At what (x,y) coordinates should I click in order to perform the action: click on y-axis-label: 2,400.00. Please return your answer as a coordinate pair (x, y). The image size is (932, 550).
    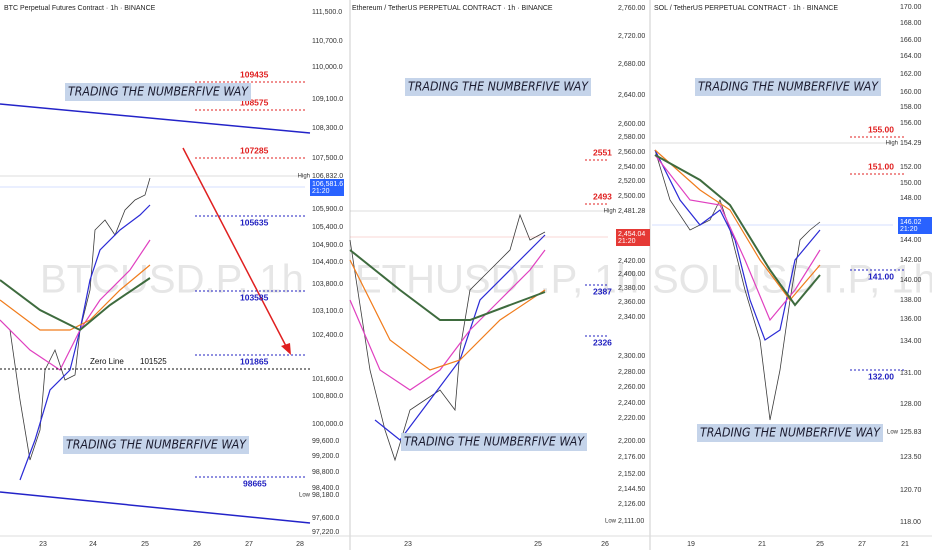
    Looking at the image, I should click on (631, 274).